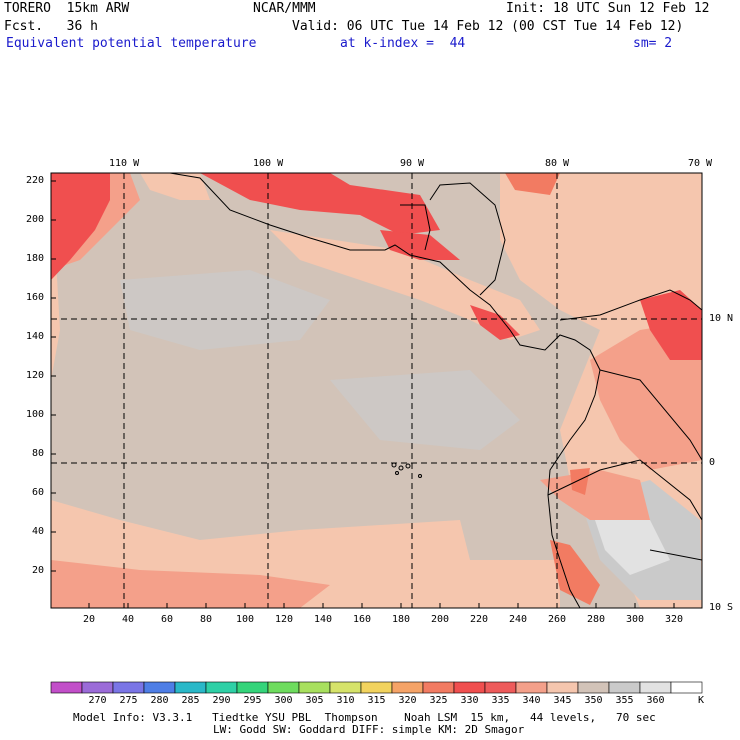  Describe the element at coordinates (38, 531) in the screenshot. I see `y-tick-label: 40` at that location.